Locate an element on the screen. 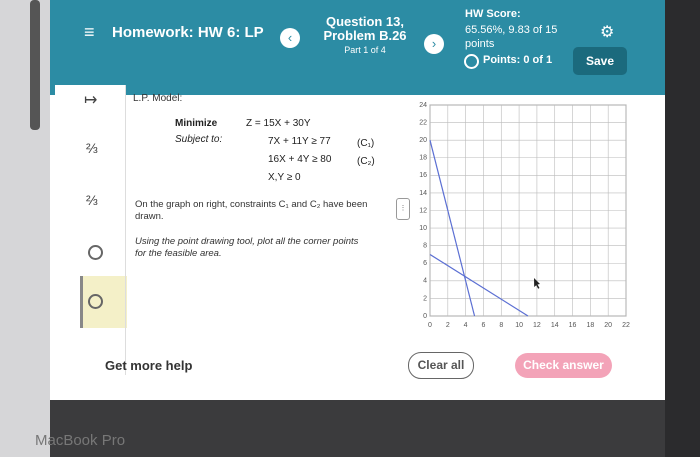  constraint-tag: (C₂) is located at coordinates (366, 161).